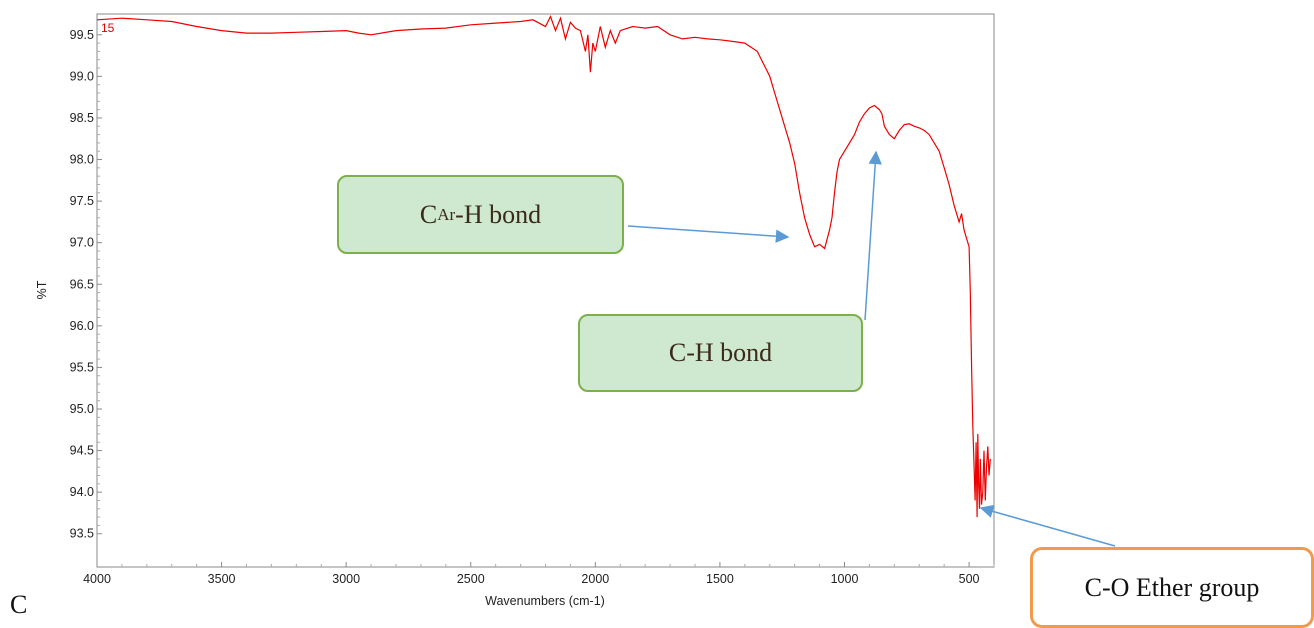 Image resolution: width=1314 pixels, height=628 pixels. What do you see at coordinates (539, 574) in the screenshot?
I see `x-axis: 4000 3500 3000 2500 2000 1500 1000 500` at bounding box center [539, 574].